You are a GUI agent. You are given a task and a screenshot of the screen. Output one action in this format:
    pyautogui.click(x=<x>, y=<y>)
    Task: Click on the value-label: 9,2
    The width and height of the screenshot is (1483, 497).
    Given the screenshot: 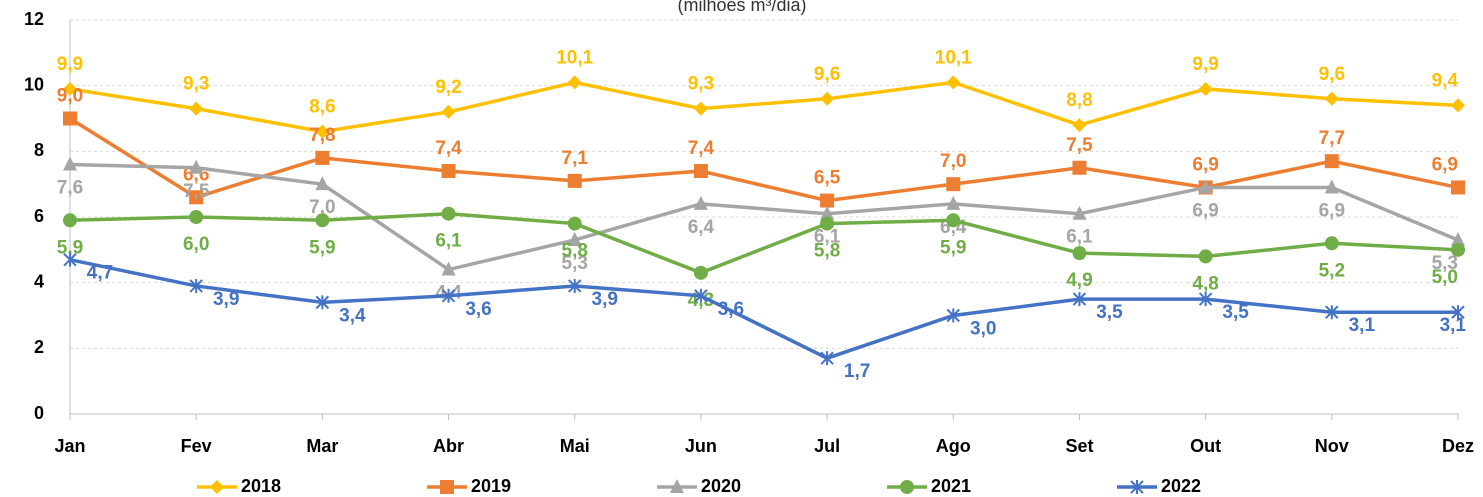 What is the action you would take?
    pyautogui.click(x=448, y=87)
    